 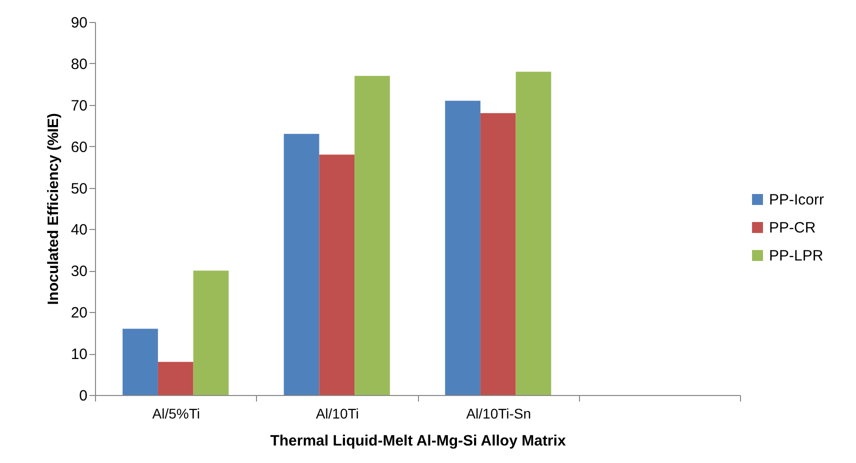 What do you see at coordinates (79, 230) in the screenshot?
I see `y-tick-label: 40` at bounding box center [79, 230].